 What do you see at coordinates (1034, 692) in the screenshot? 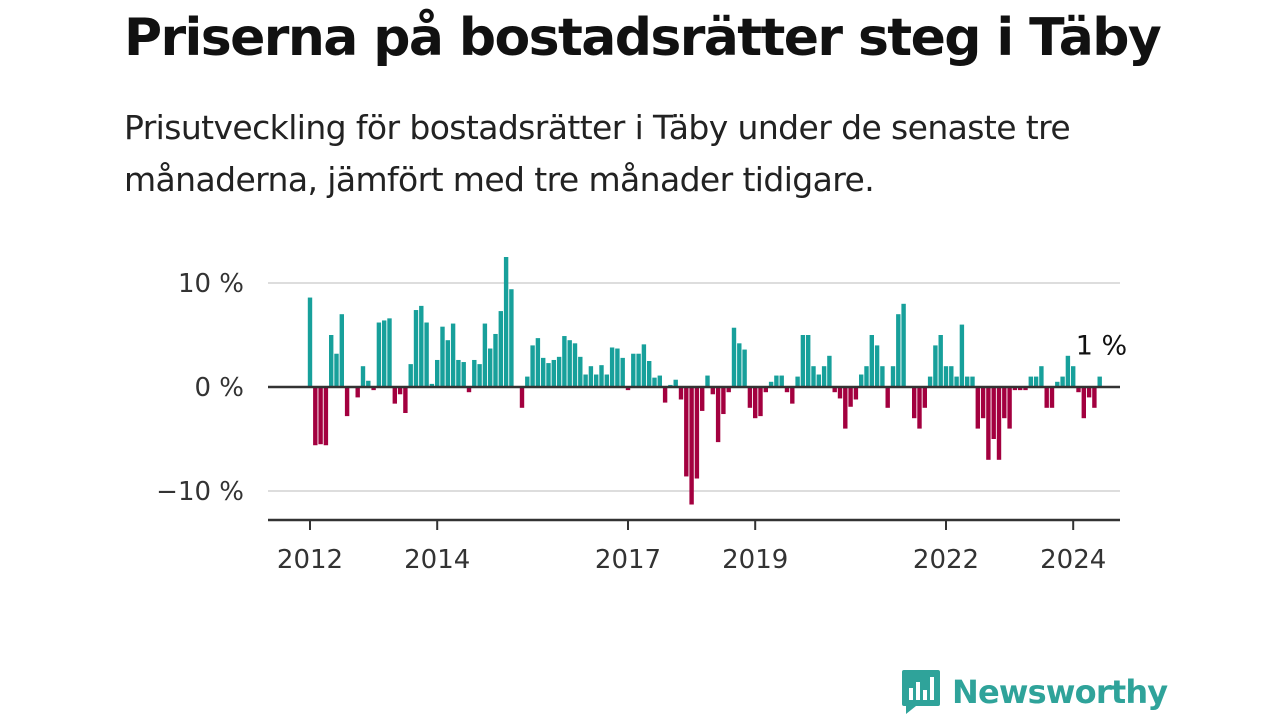
I see `brand-logo: Newsworthy` at bounding box center [1034, 692].